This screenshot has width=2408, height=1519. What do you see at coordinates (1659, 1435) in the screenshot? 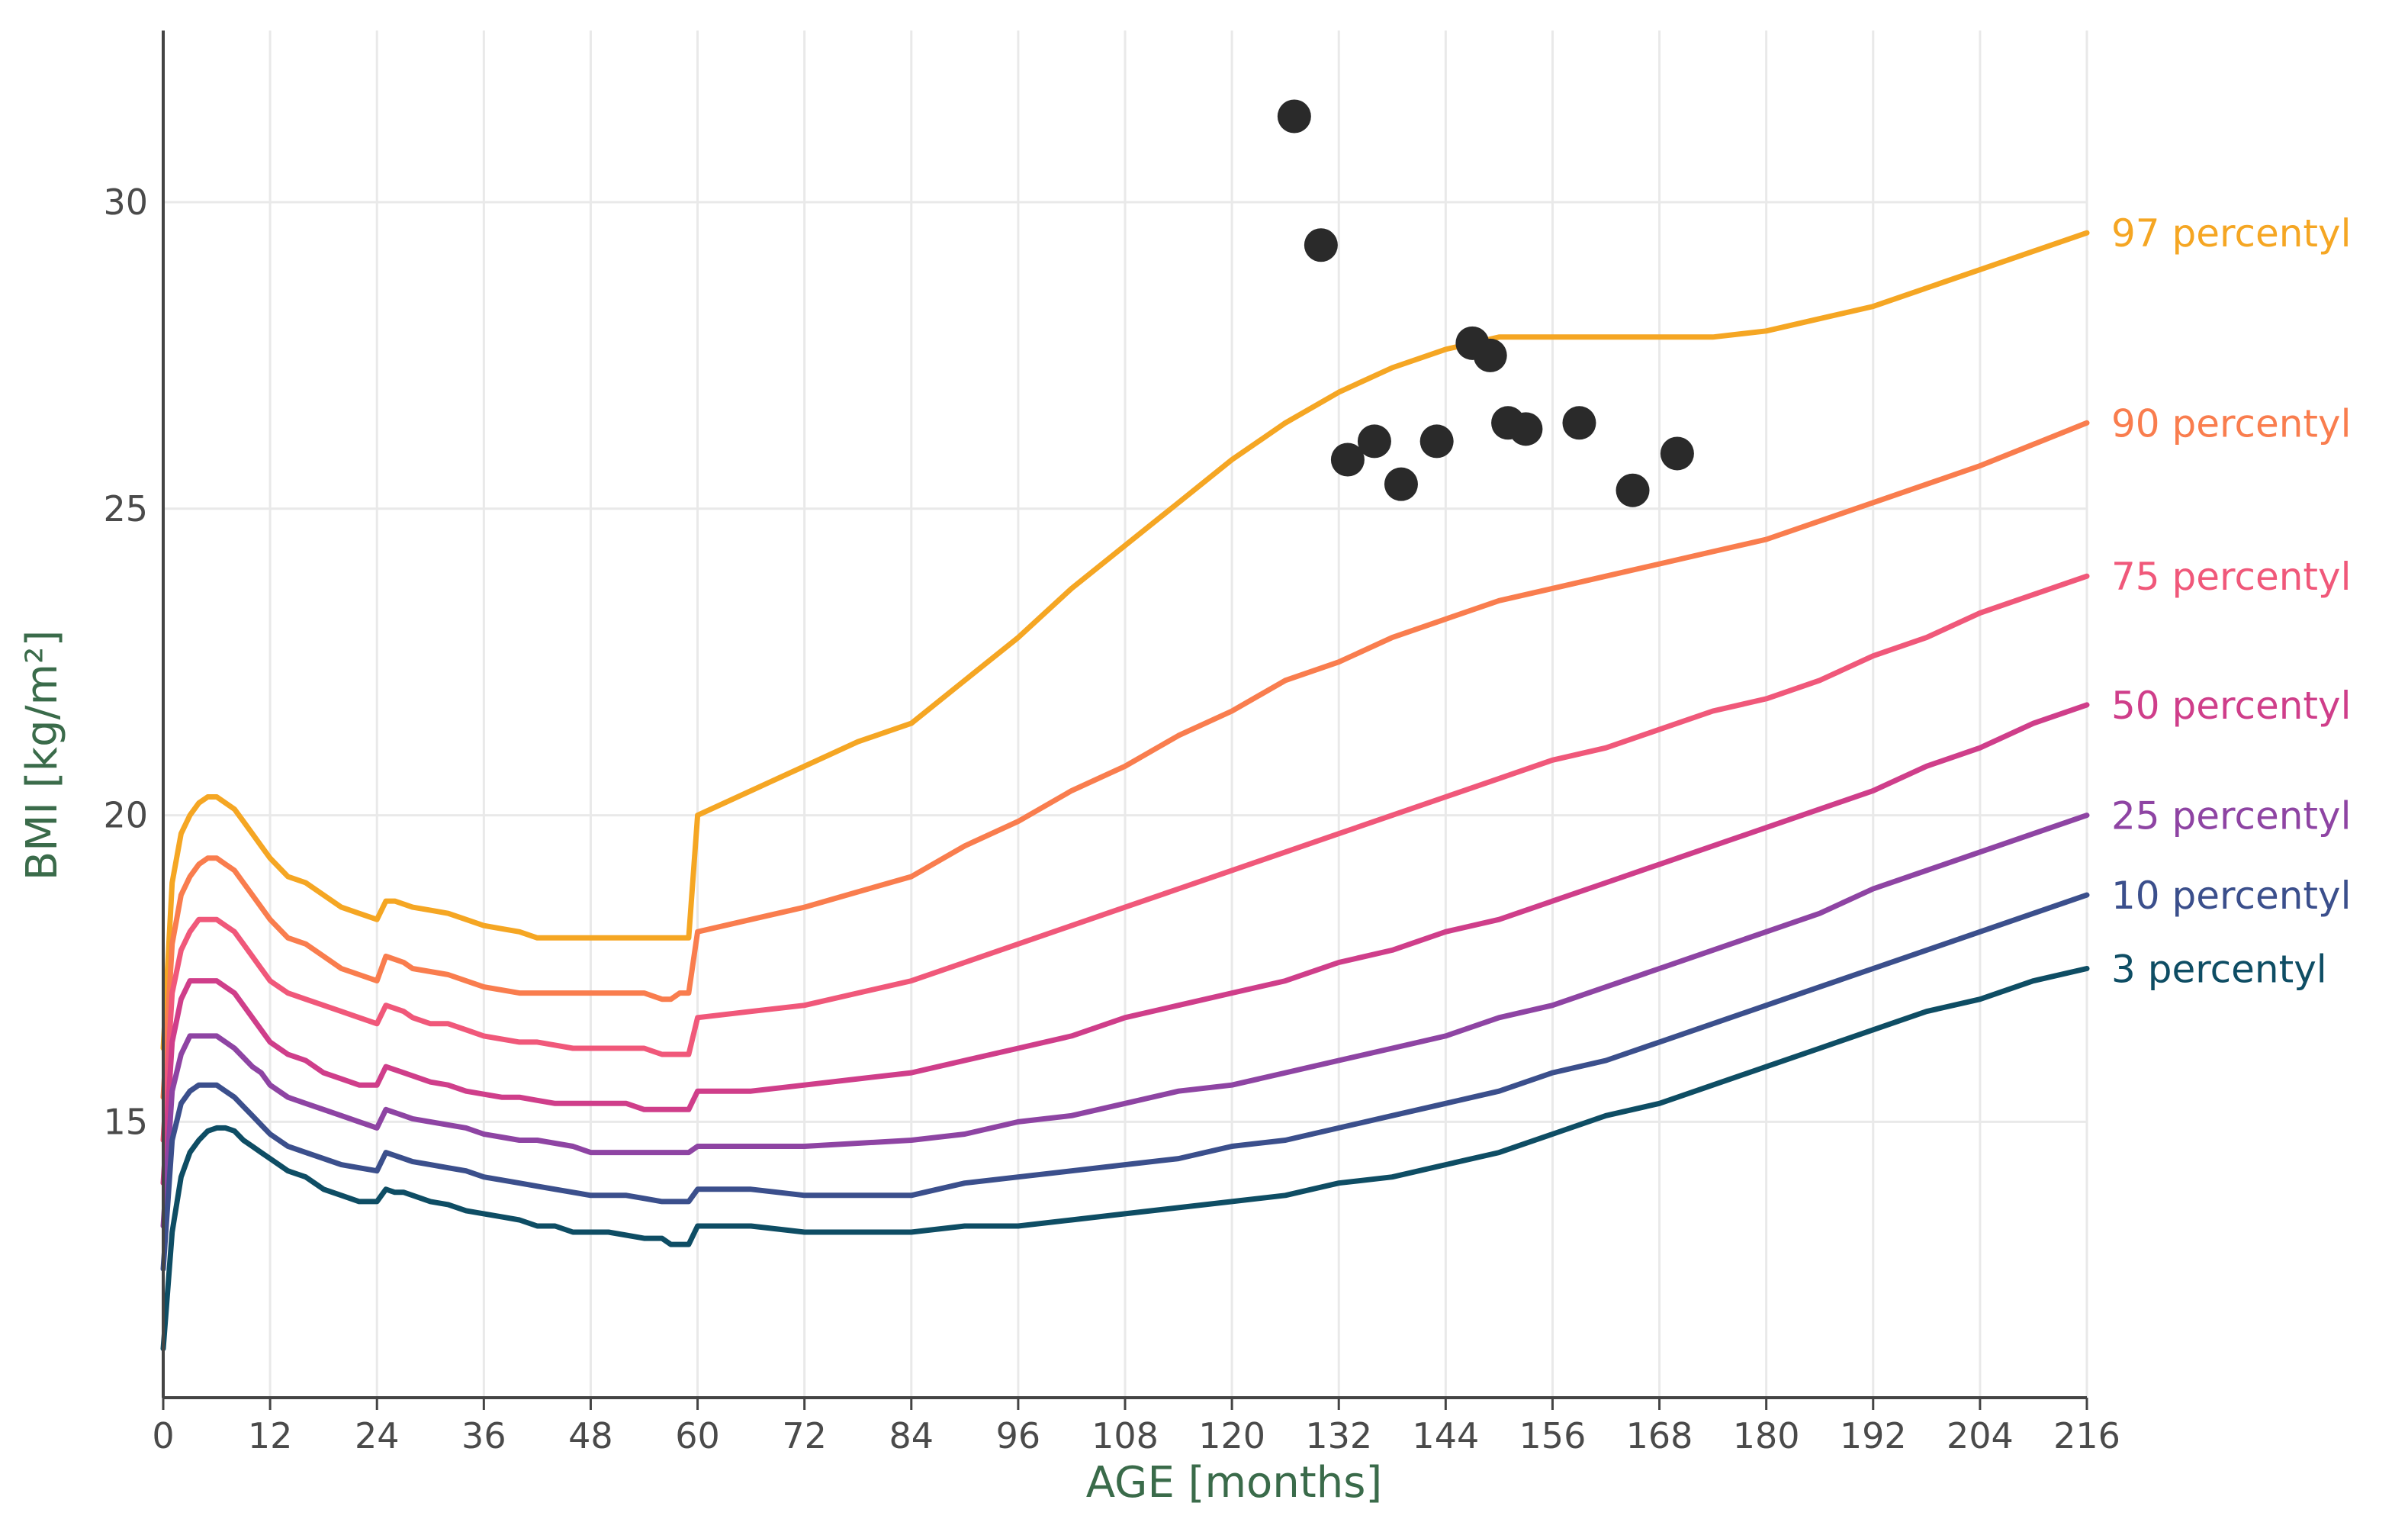
I see `x-tick-label: 168` at bounding box center [1659, 1435].